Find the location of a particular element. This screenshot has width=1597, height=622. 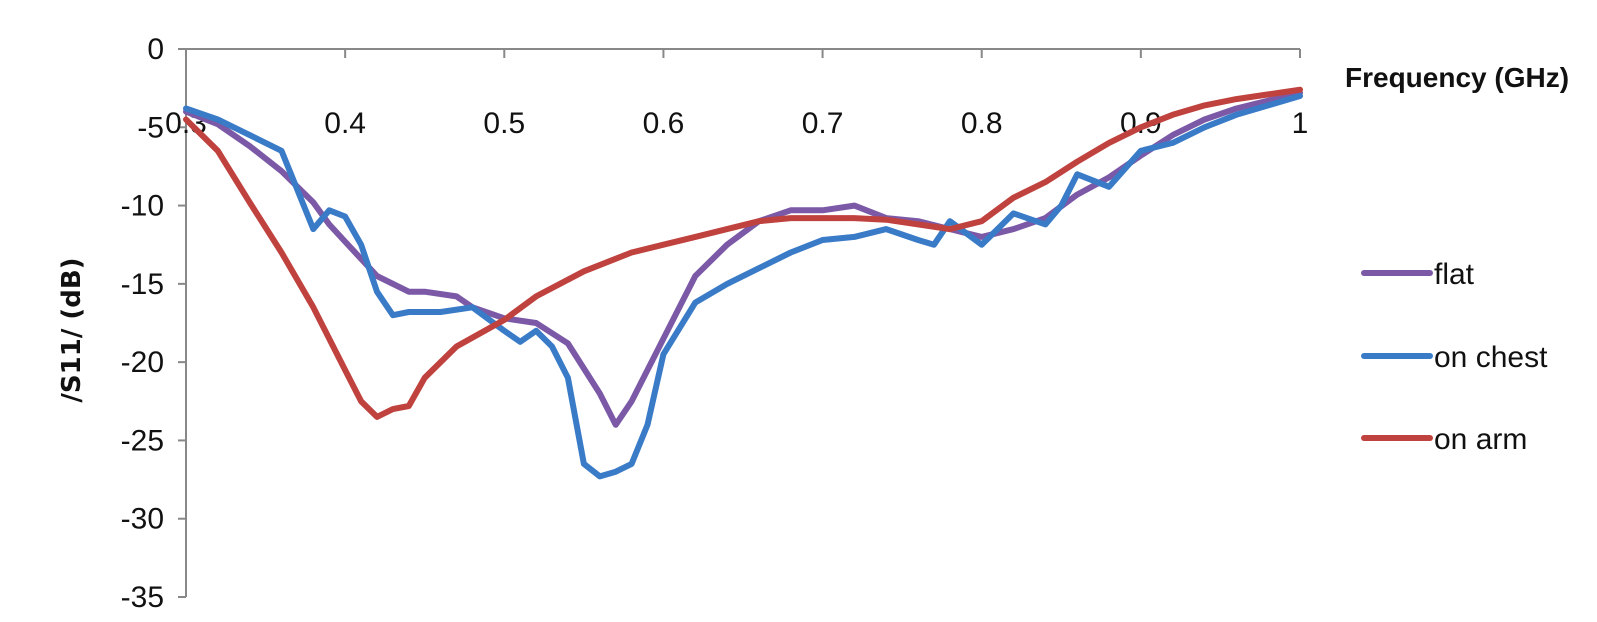

legend: flat on chest on arm is located at coordinates (1454, 357).